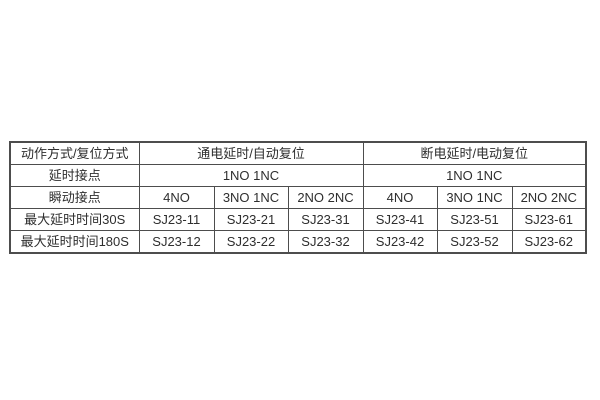 This screenshot has width=600, height=400. Describe the element at coordinates (74, 153) in the screenshot. I see `cell-action-reset-mode-label: 动作方式/复位方式` at that location.